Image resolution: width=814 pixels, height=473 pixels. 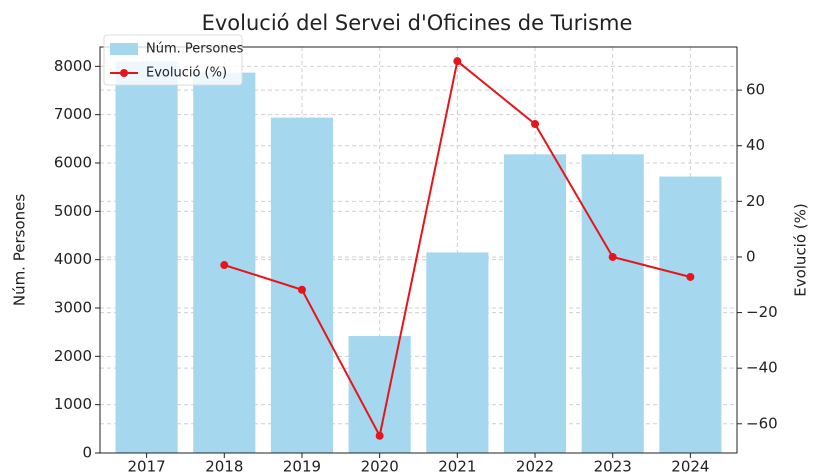 What do you see at coordinates (690, 465) in the screenshot?
I see `x-tick-label: 2024` at bounding box center [690, 465].